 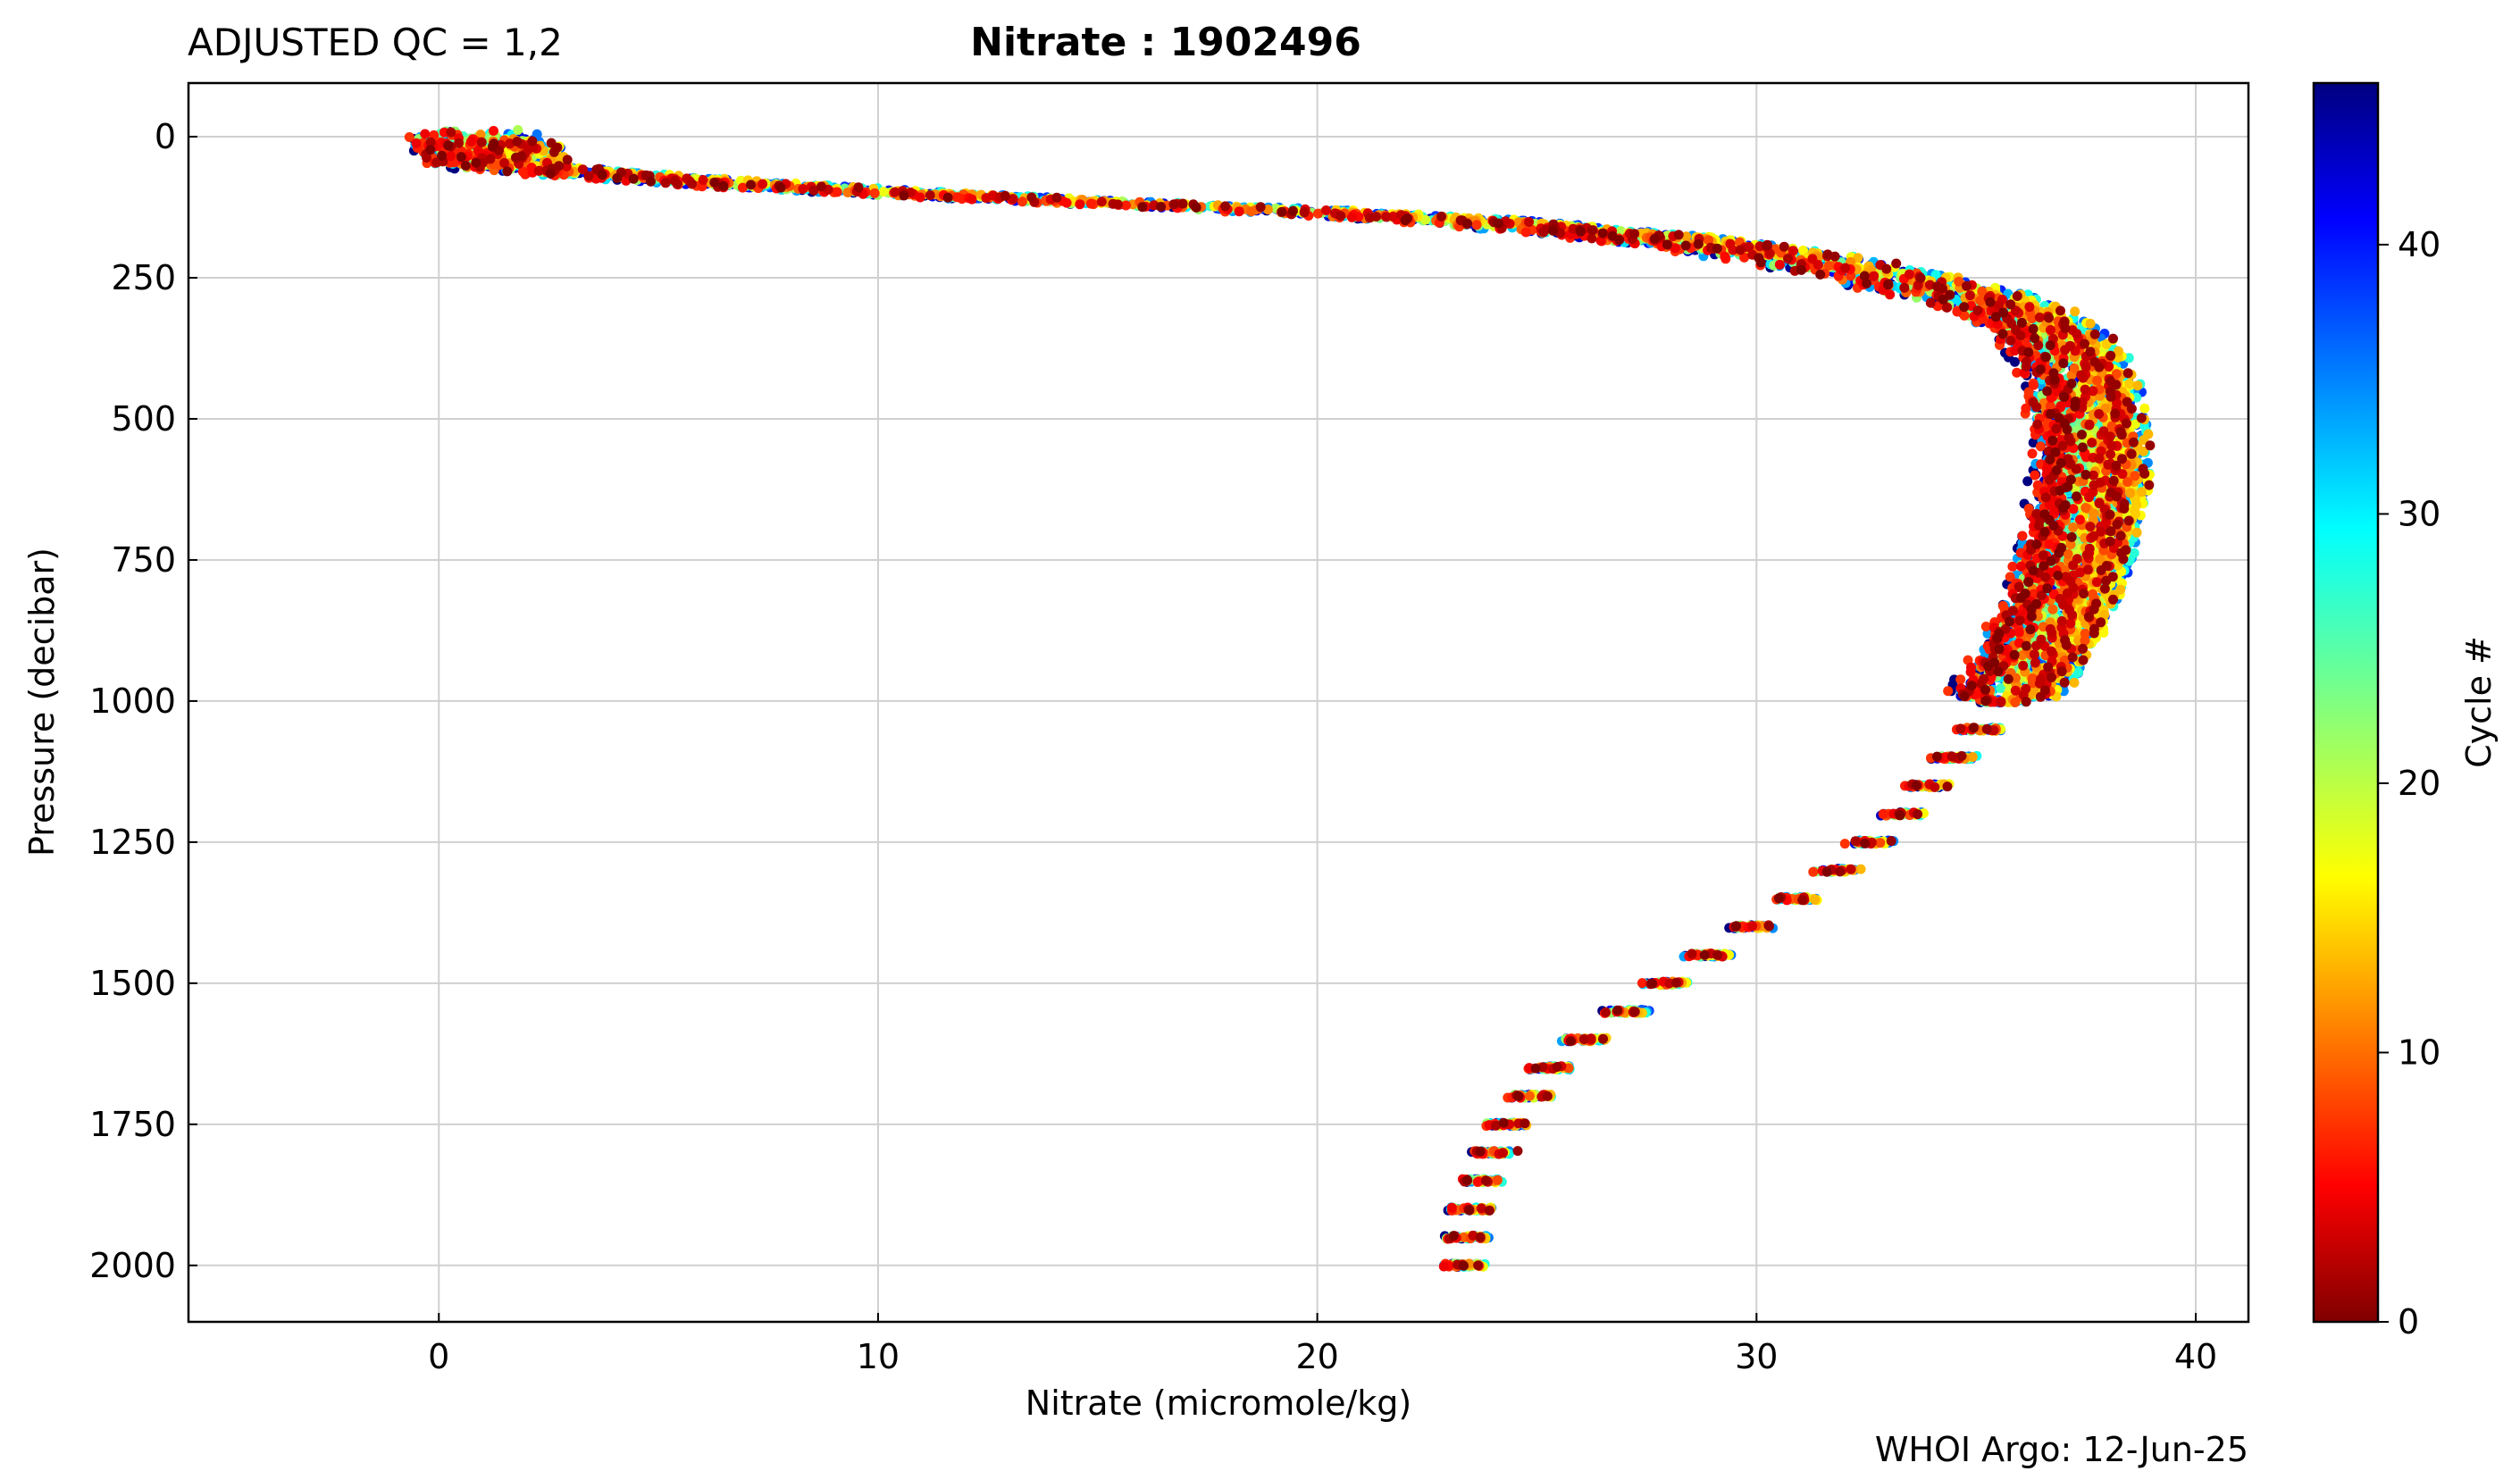 What do you see at coordinates (1165, 42) in the screenshot?
I see `chart-title: Nitrate : 1902496` at bounding box center [1165, 42].